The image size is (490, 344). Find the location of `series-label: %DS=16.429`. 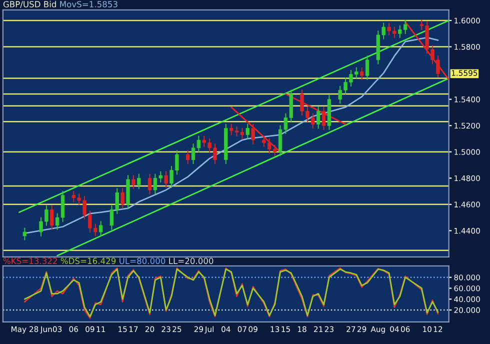

series-label: %DS=16.429 is located at coordinates (88, 261).